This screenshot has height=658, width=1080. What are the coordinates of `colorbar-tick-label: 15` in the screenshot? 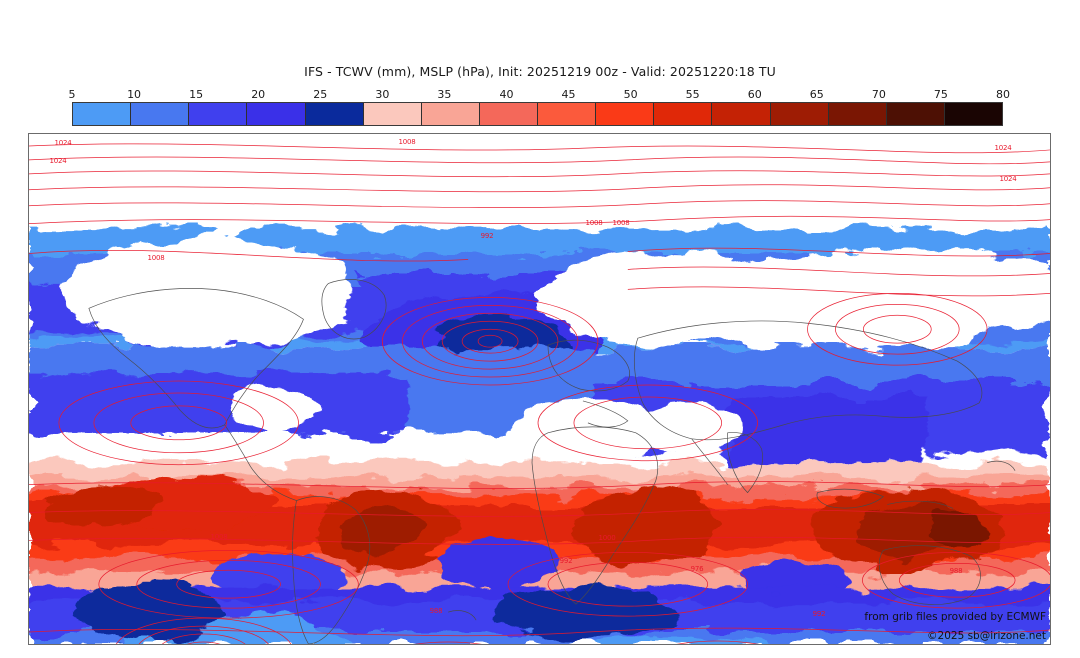 It's located at (196, 94).